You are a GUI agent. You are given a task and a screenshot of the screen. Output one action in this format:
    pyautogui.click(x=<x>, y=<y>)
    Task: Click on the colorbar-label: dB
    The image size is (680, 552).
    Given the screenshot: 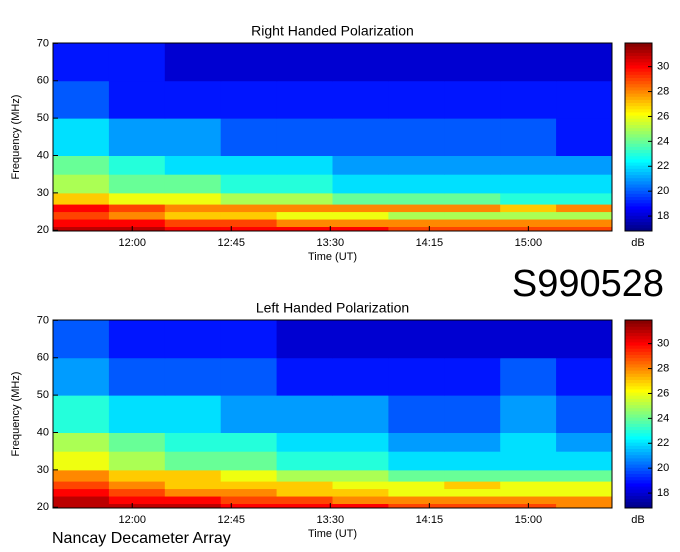 What is the action you would take?
    pyautogui.click(x=637, y=243)
    